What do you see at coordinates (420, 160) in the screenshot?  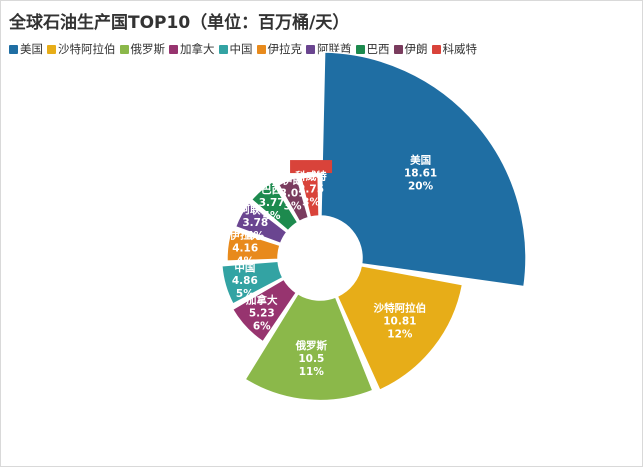 I see `category-label: 美国` at bounding box center [420, 160].